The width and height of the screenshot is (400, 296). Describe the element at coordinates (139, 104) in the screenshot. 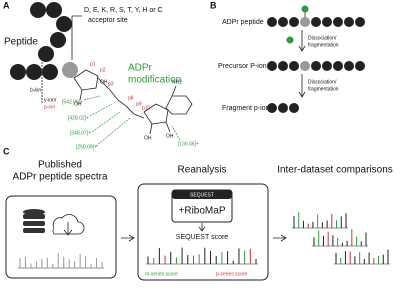

I see `cleavage-label: p9` at that location.